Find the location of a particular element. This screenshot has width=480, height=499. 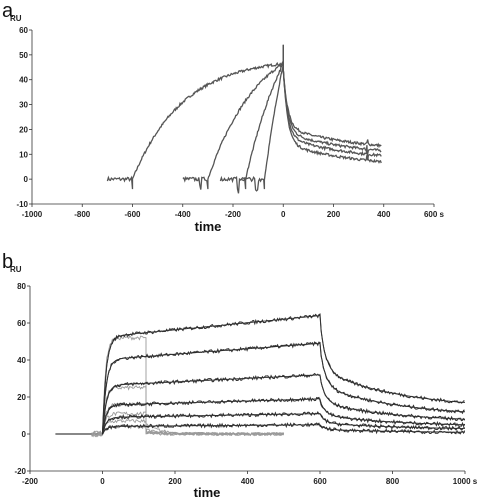

panel-a-y-tick-label: 10 is located at coordinates (23, 154).